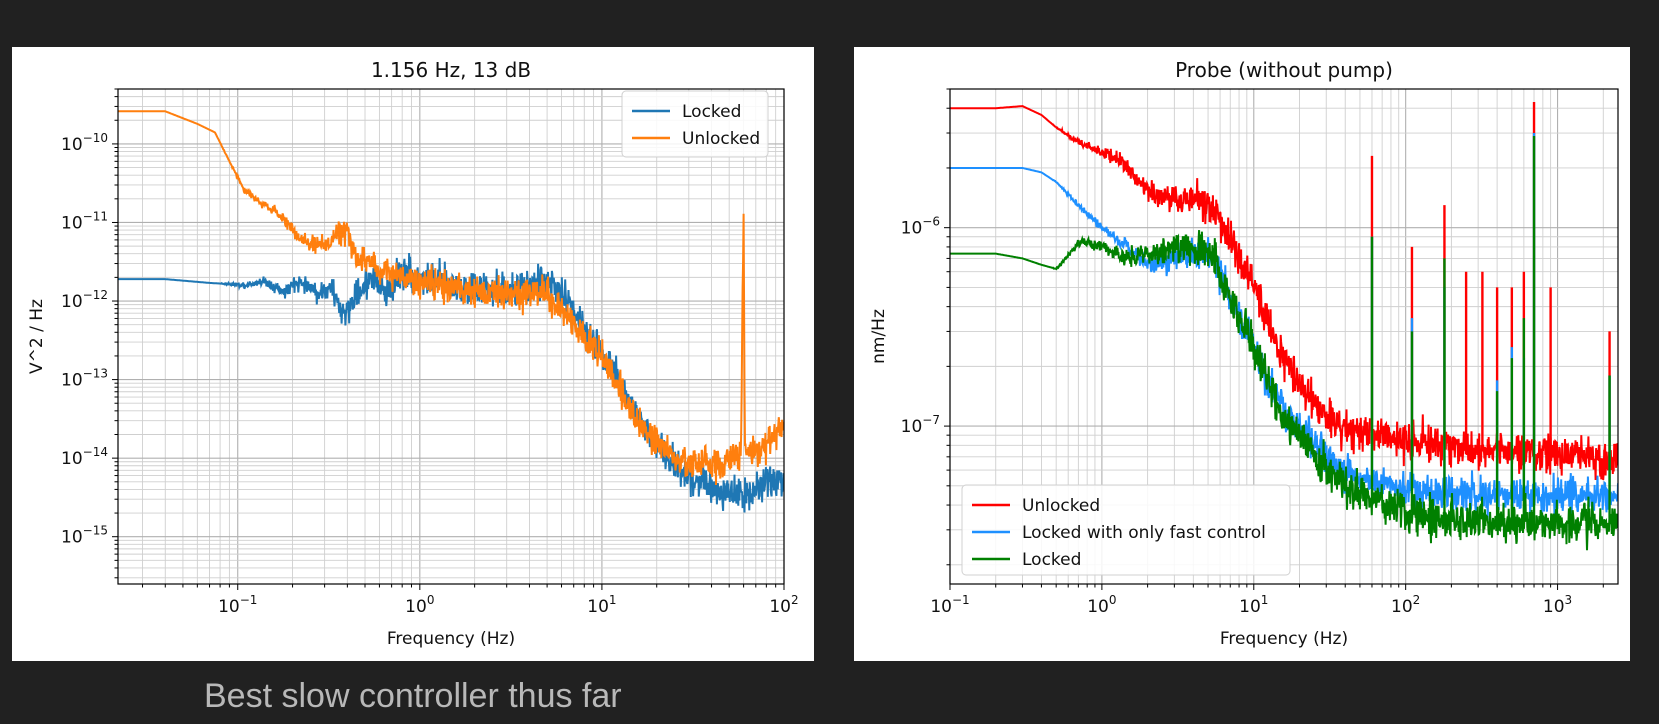 The height and width of the screenshot is (724, 1659). Describe the element at coordinates (1557, 605) in the screenshot. I see `x-tick-label: 10³` at that location.